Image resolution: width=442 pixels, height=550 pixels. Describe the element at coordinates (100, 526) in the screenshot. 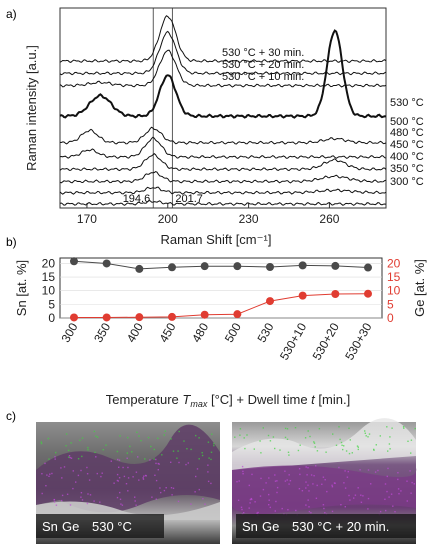

I see `micrograph-530-label-box` at that location.